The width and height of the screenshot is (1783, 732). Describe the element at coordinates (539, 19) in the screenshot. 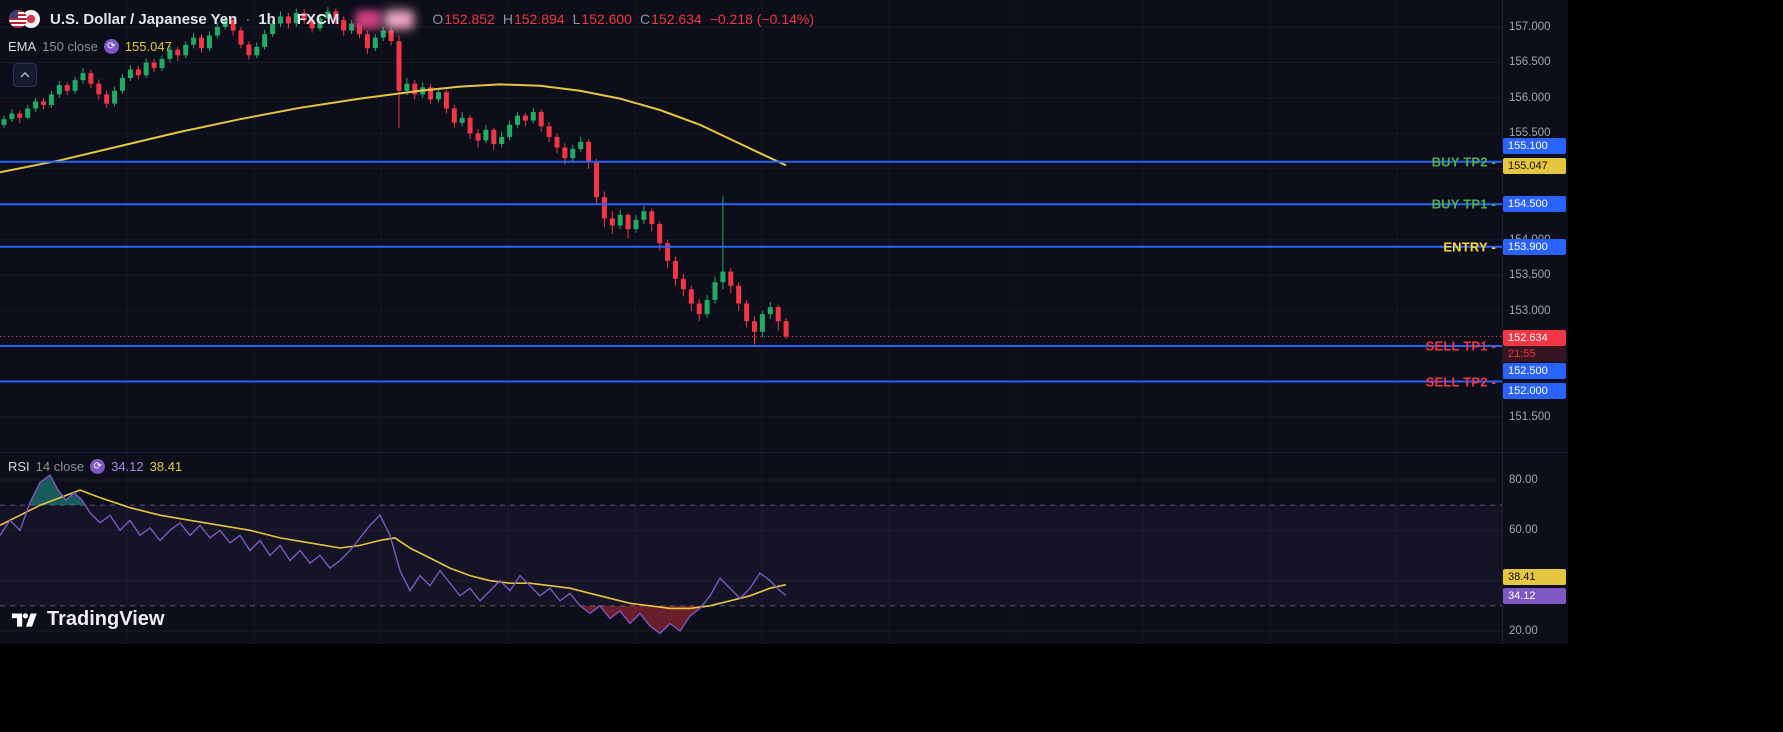

I see `high-value: 152.894` at that location.